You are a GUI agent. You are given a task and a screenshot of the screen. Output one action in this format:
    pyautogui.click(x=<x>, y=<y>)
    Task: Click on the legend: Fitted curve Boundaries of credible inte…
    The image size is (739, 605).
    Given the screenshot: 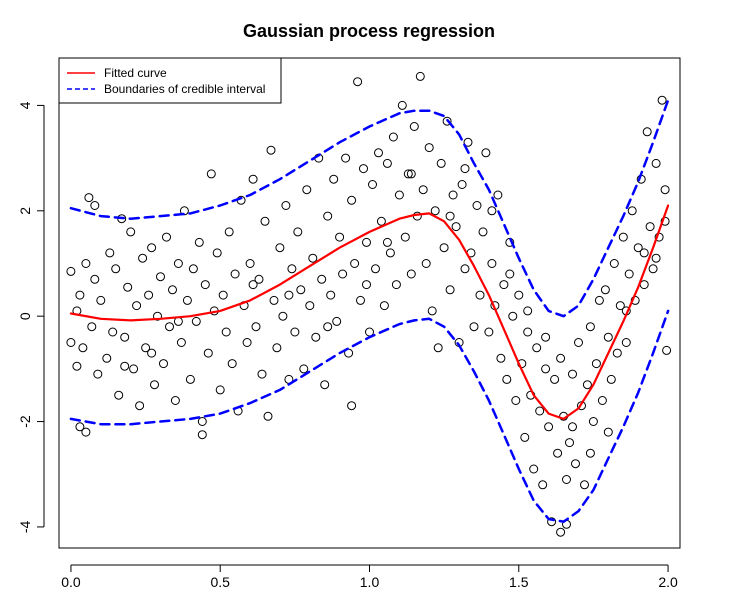 What is the action you would take?
    pyautogui.click(x=170, y=80)
    